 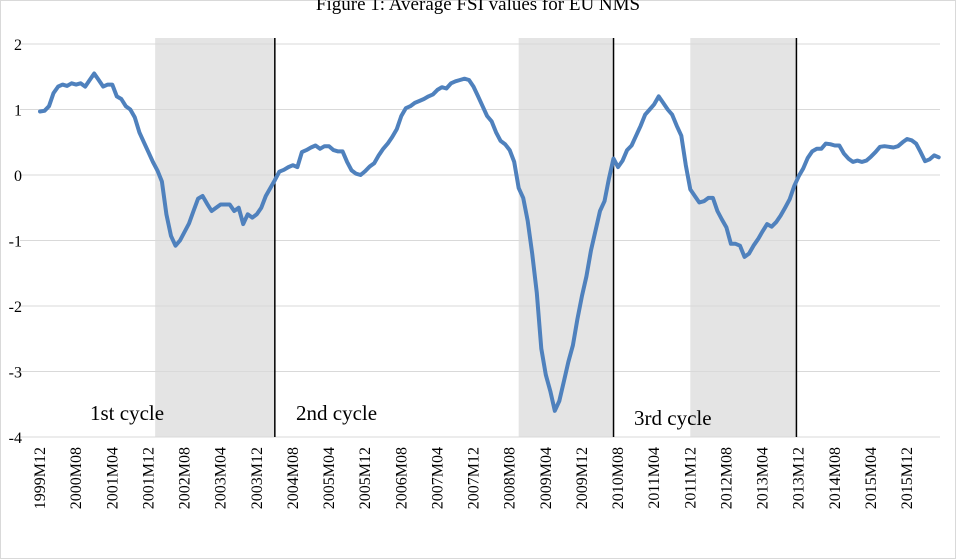 I want to click on x-tick-label: 2011M04, so click(x=654, y=478).